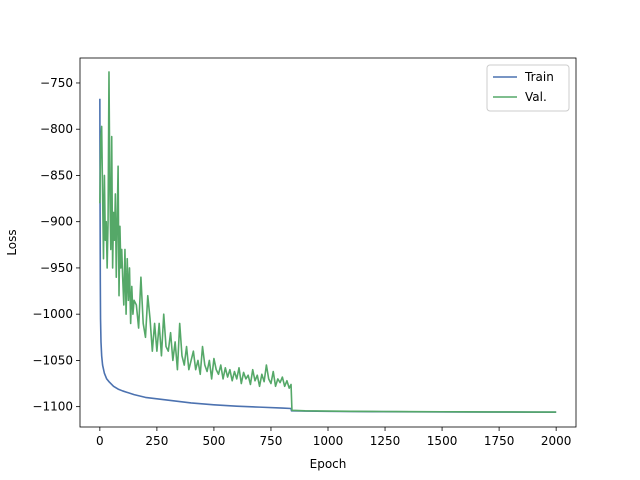 The width and height of the screenshot is (640, 480). Describe the element at coordinates (328, 464) in the screenshot. I see `x-axis-label: Epoch` at that location.